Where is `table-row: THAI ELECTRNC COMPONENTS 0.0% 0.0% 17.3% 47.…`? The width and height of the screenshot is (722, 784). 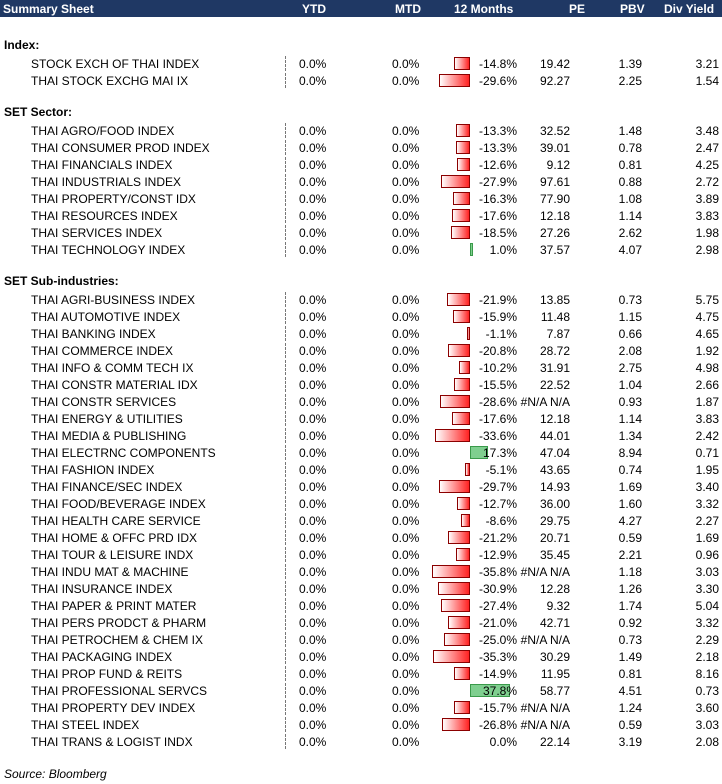 table-row: THAI ELECTRNC COMPONENTS 0.0% 0.0% 17.3% 47.… is located at coordinates (361, 452).